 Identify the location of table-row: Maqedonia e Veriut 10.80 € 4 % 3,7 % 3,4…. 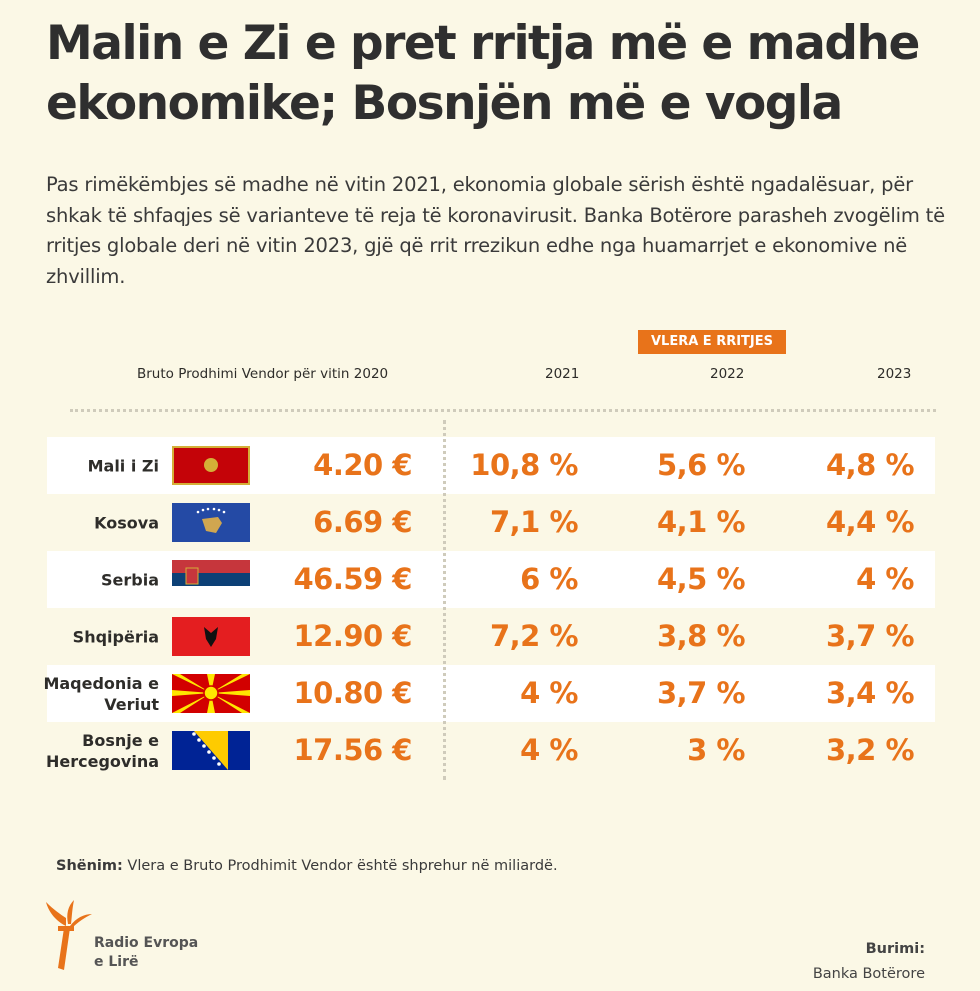
(489, 693).